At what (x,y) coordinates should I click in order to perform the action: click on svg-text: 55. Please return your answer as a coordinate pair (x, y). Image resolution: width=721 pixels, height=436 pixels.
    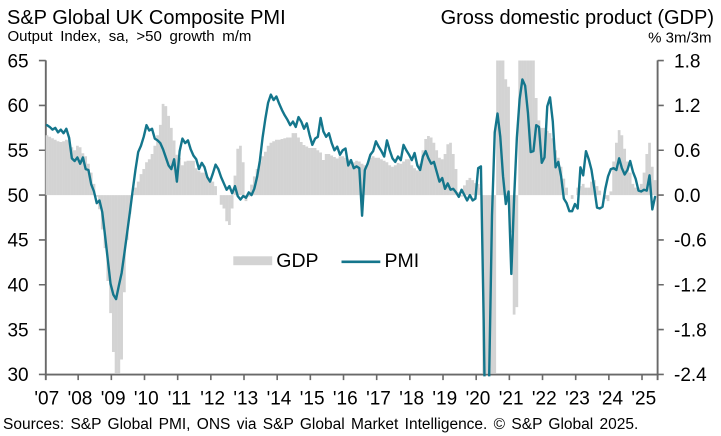
    Looking at the image, I should click on (17, 151).